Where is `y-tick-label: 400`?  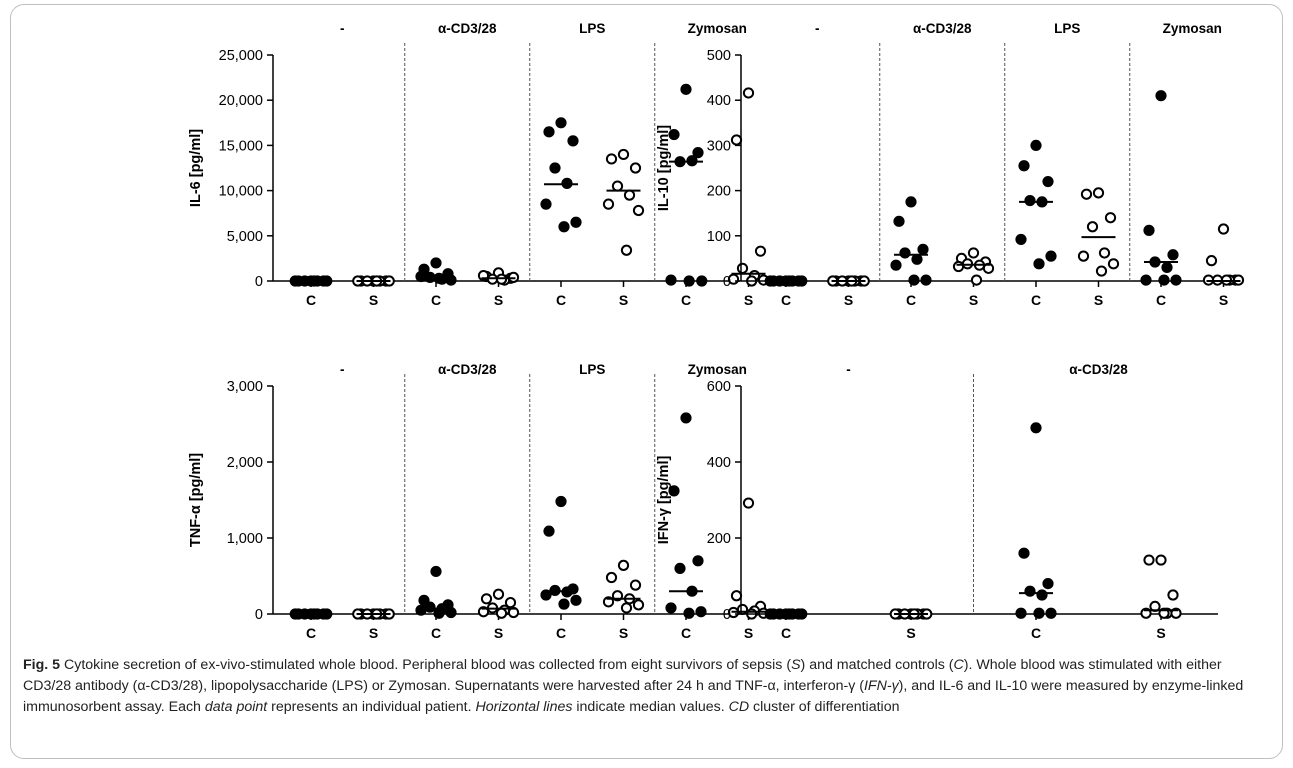 y-tick-label: 400 is located at coordinates (719, 463).